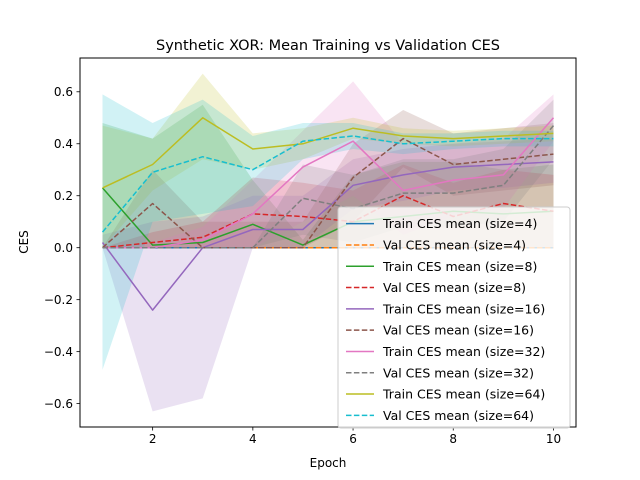  Describe the element at coordinates (454, 244) in the screenshot. I see `legend-label-1: Val CES mean (size=4)` at that location.